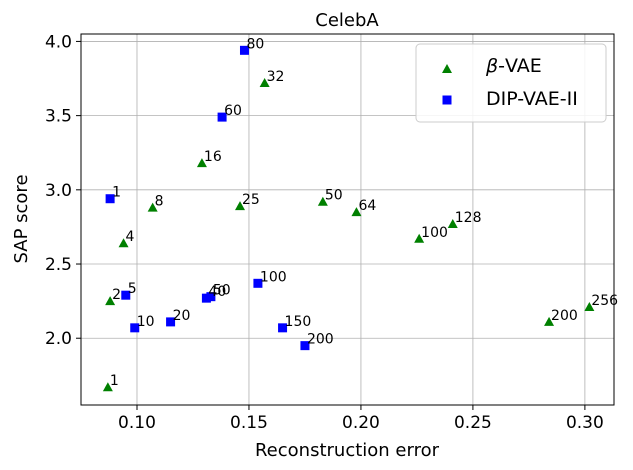 The image size is (633, 470). Describe the element at coordinates (130, 237) in the screenshot. I see `beta-vae-point-label: 4` at that location.